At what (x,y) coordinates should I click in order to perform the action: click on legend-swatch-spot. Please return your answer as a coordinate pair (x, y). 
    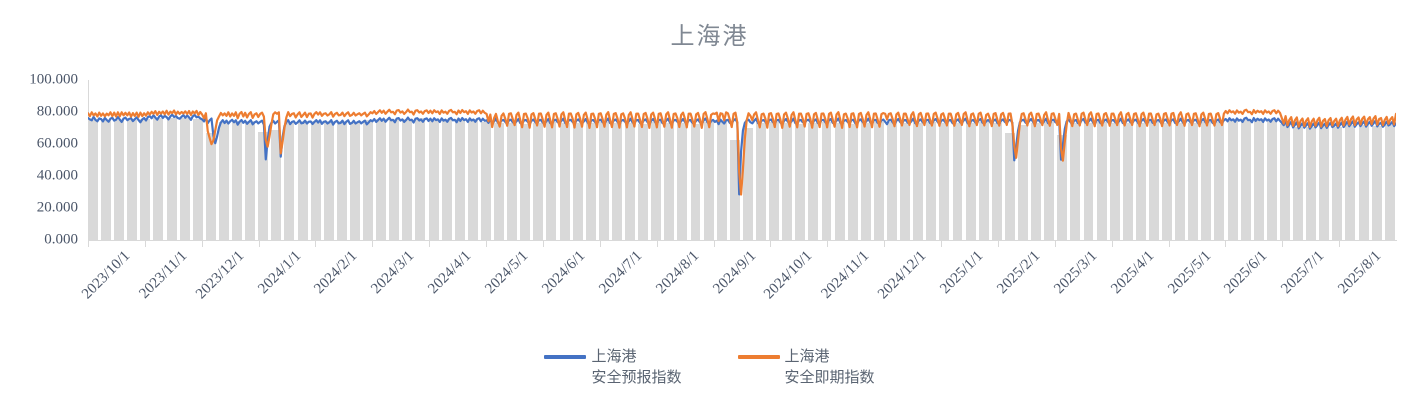
    Looking at the image, I should click on (758, 357).